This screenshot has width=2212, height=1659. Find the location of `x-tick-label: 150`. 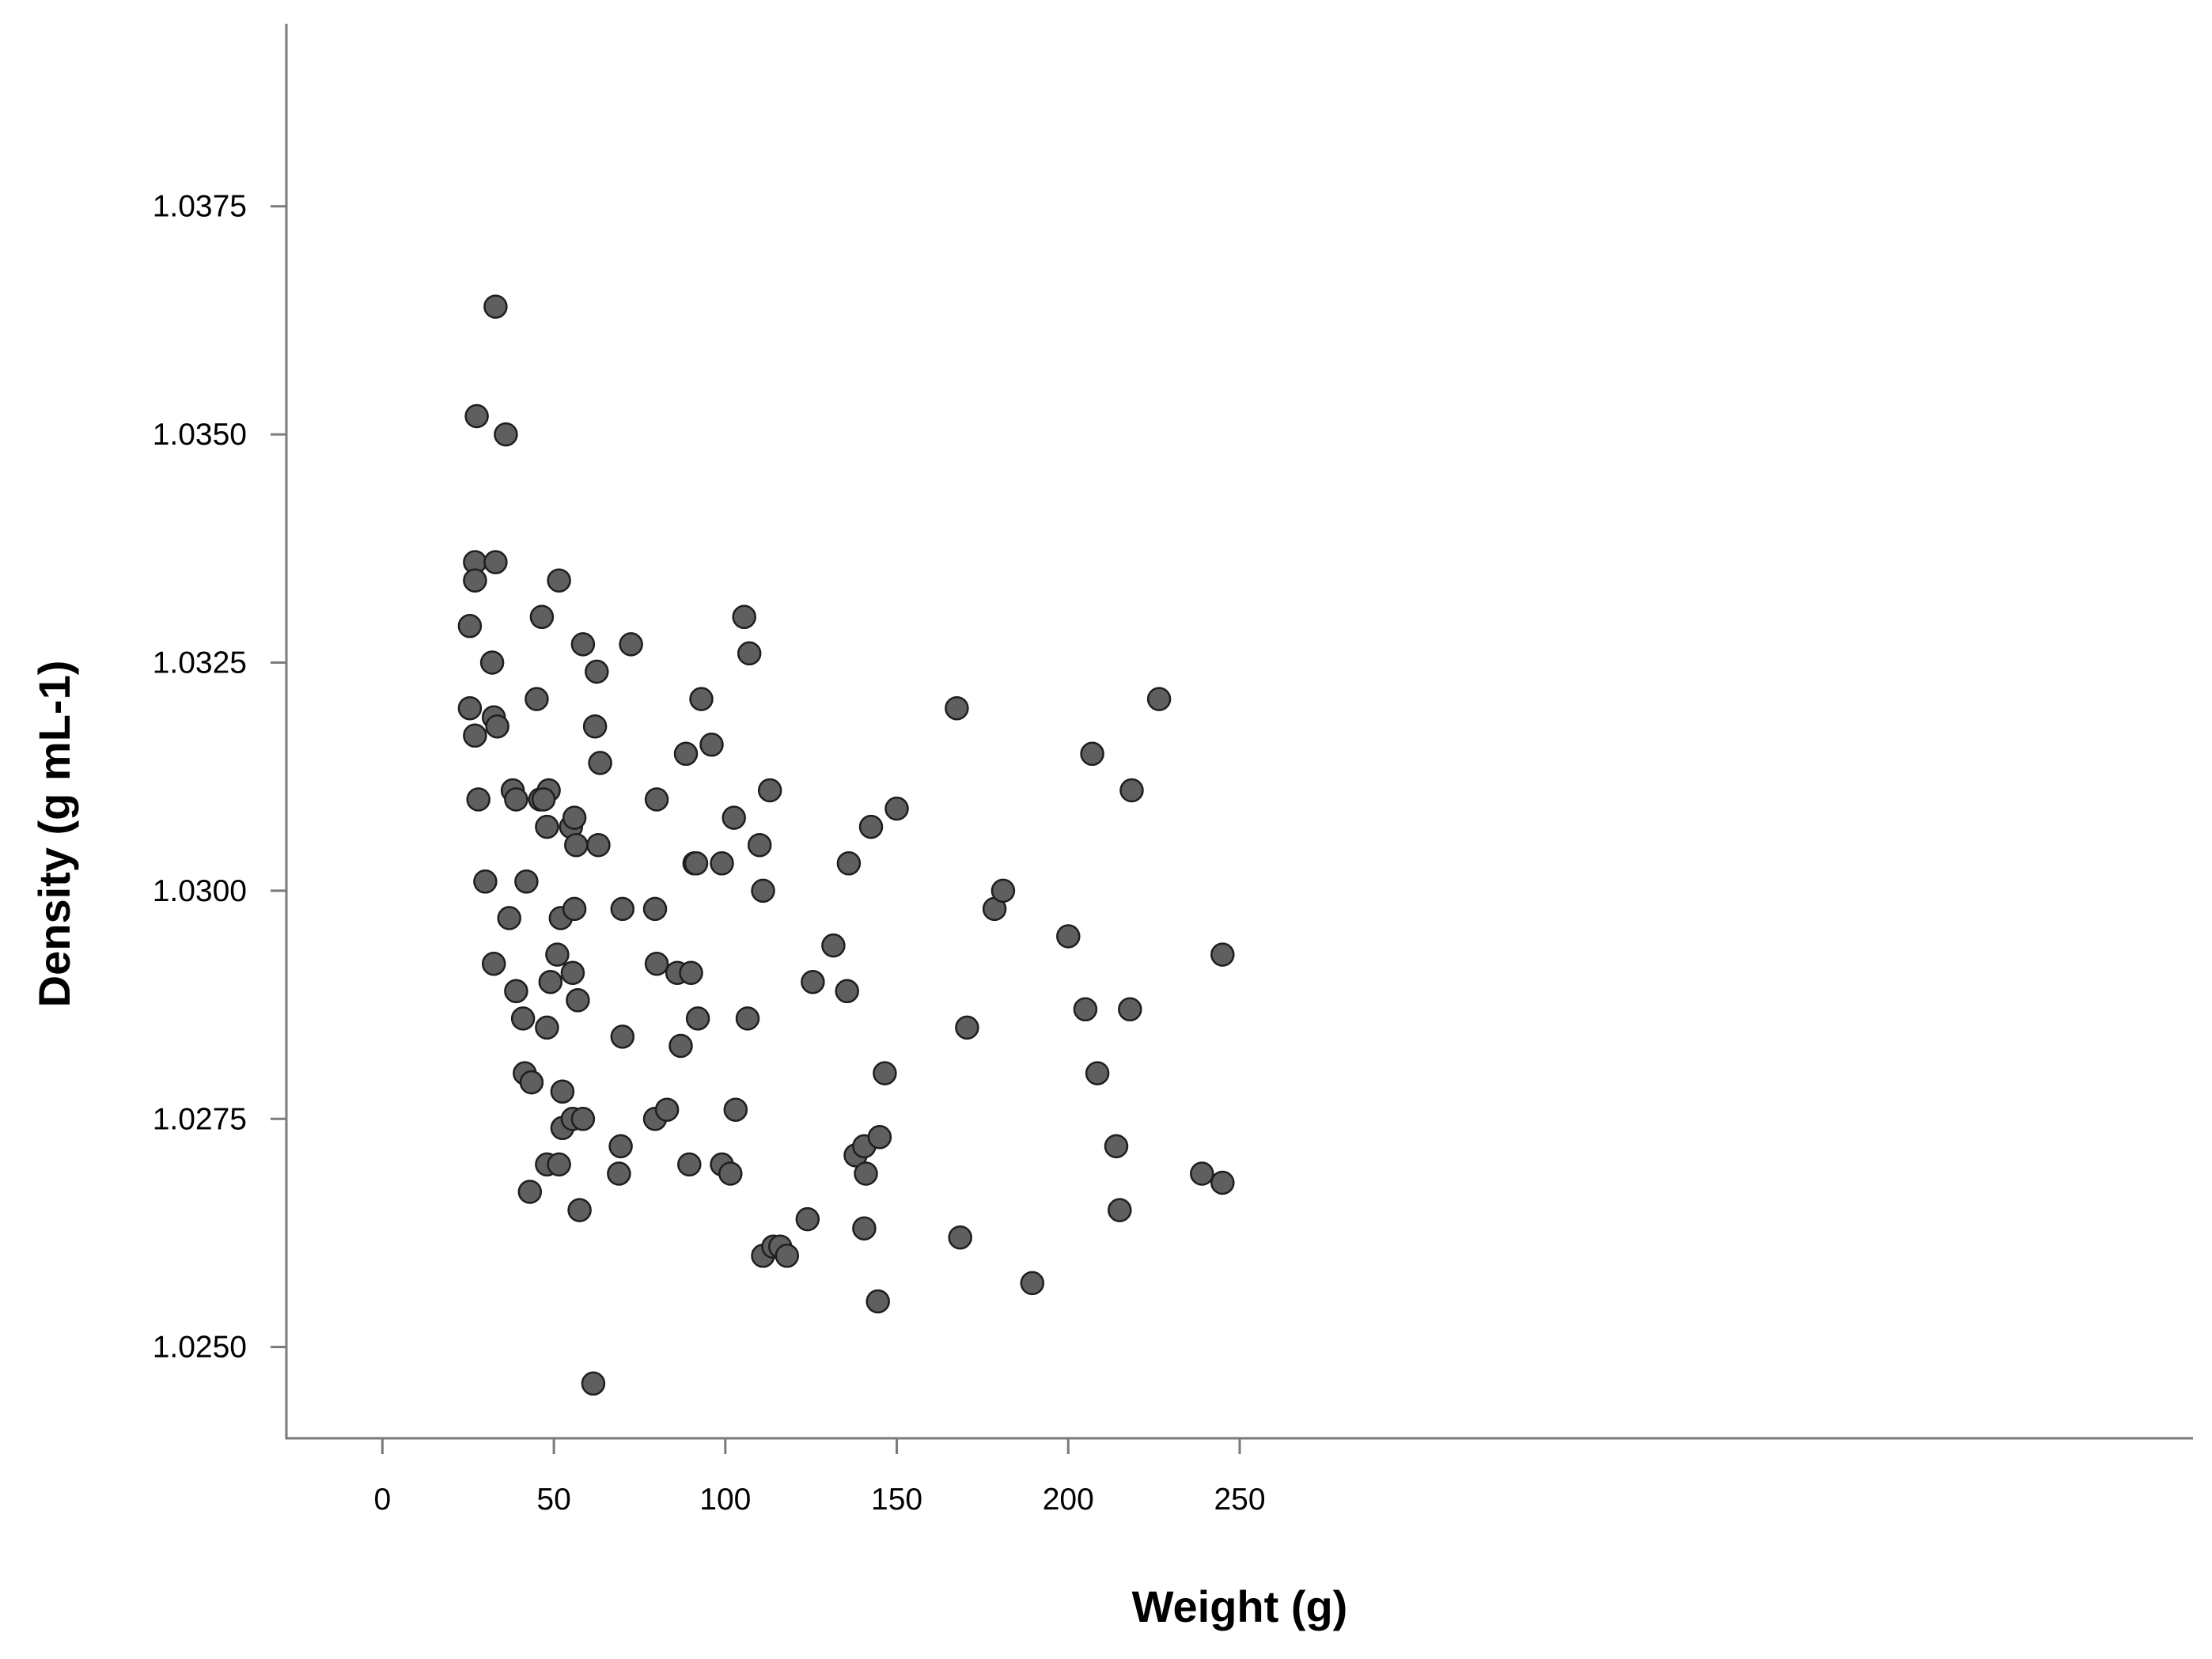

x-tick-label: 150 is located at coordinates (897, 1500).